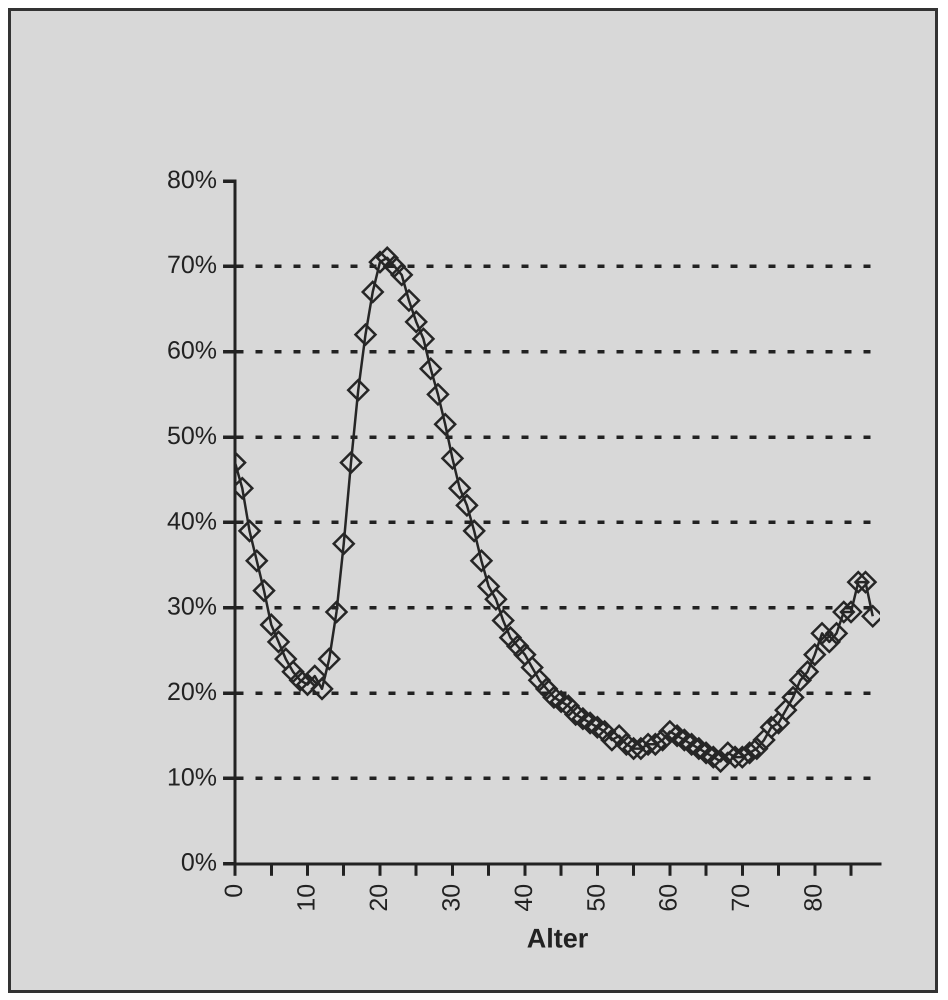 The image size is (948, 1000). I want to click on x-tick-label: 60, so click(668, 898).